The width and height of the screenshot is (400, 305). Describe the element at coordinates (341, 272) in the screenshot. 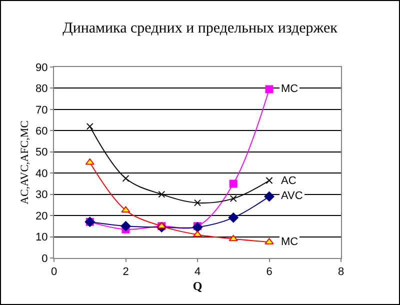

I see `x-tick-label: 8` at that location.